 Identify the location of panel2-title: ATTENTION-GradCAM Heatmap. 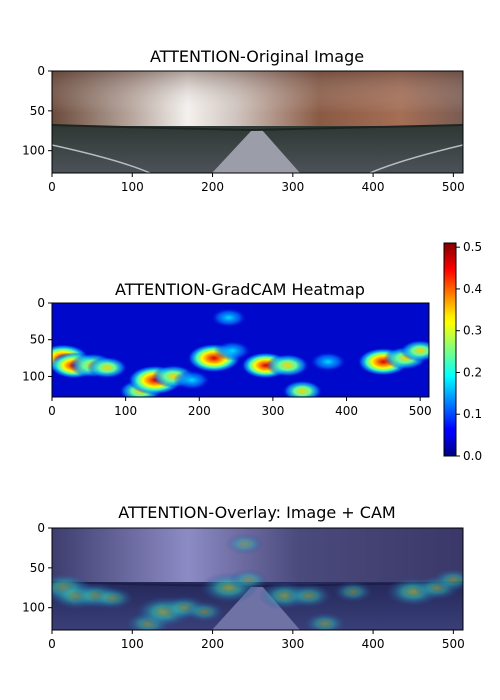
(240, 289).